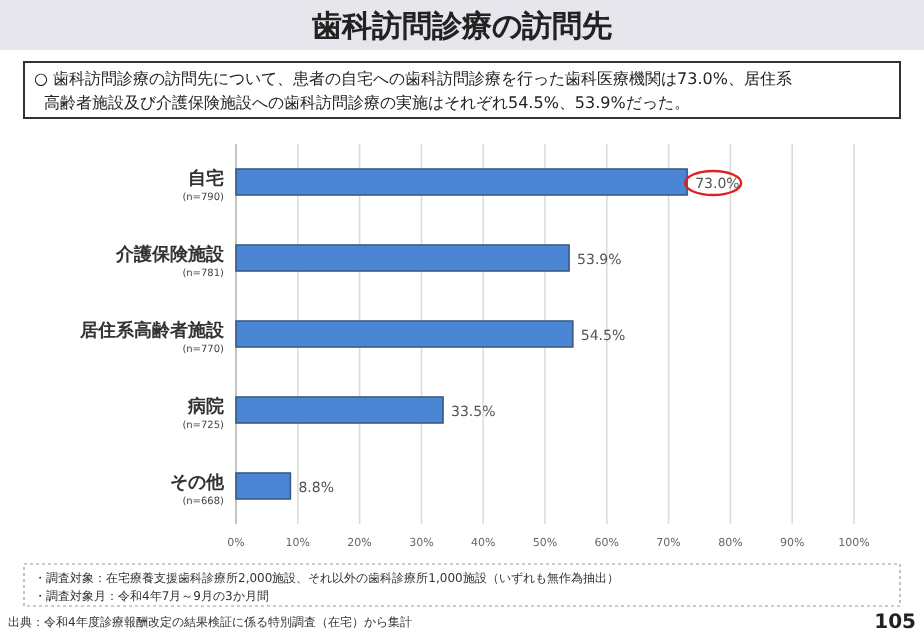 This screenshot has width=924, height=640. Describe the element at coordinates (461, 26) in the screenshot. I see `chart-title: 歯科訪問診療の訪問先` at that location.